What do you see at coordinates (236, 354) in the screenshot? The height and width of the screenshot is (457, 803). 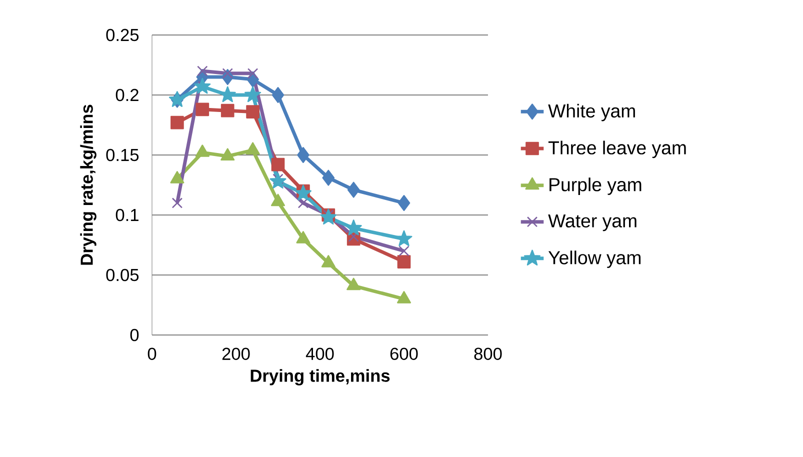 I see `x-tick-label: 200` at bounding box center [236, 354].